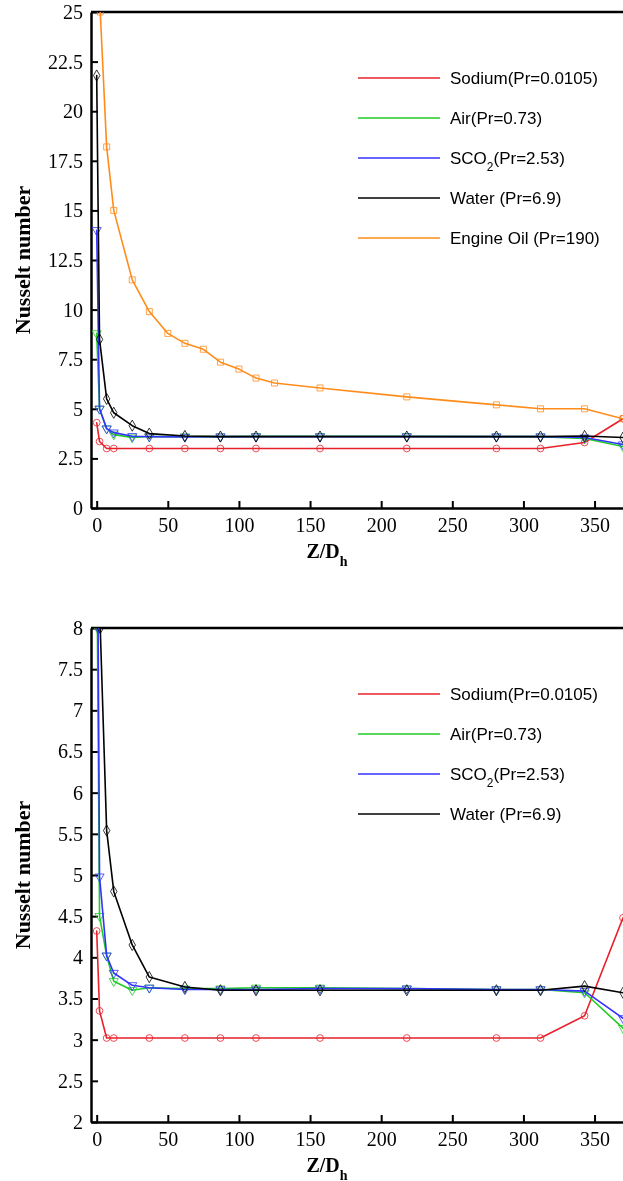 This screenshot has width=623, height=1181. Describe the element at coordinates (78, 507) in the screenshot. I see `y-tick-label: 0` at that location.